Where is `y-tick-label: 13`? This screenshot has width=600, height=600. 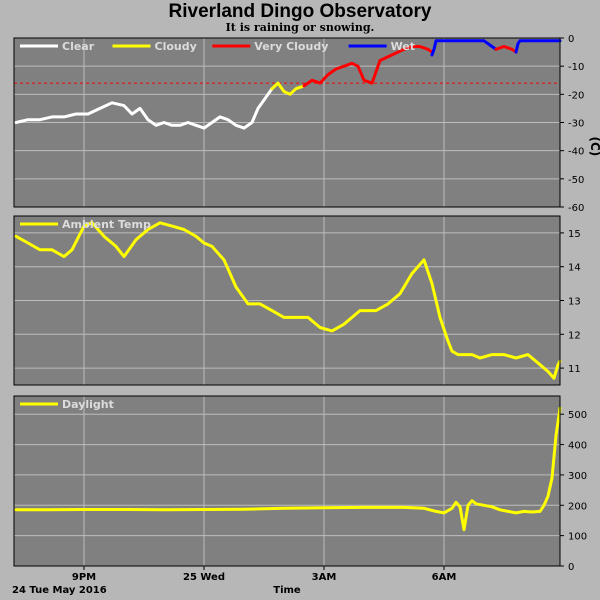 y-tick-label: 13 is located at coordinates (574, 302).